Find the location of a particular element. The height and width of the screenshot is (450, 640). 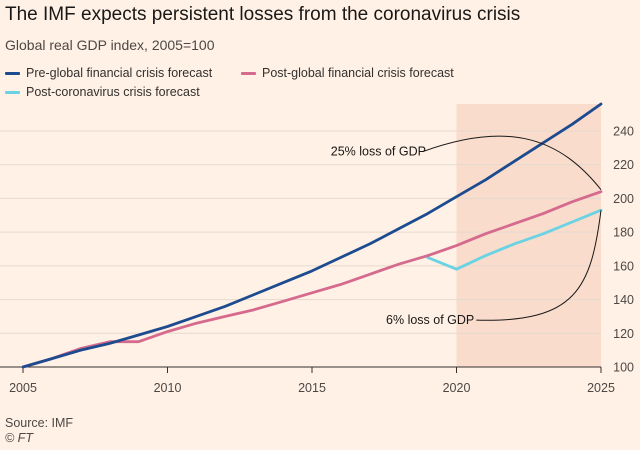

legend-swatch-post-gfc is located at coordinates (248, 73).